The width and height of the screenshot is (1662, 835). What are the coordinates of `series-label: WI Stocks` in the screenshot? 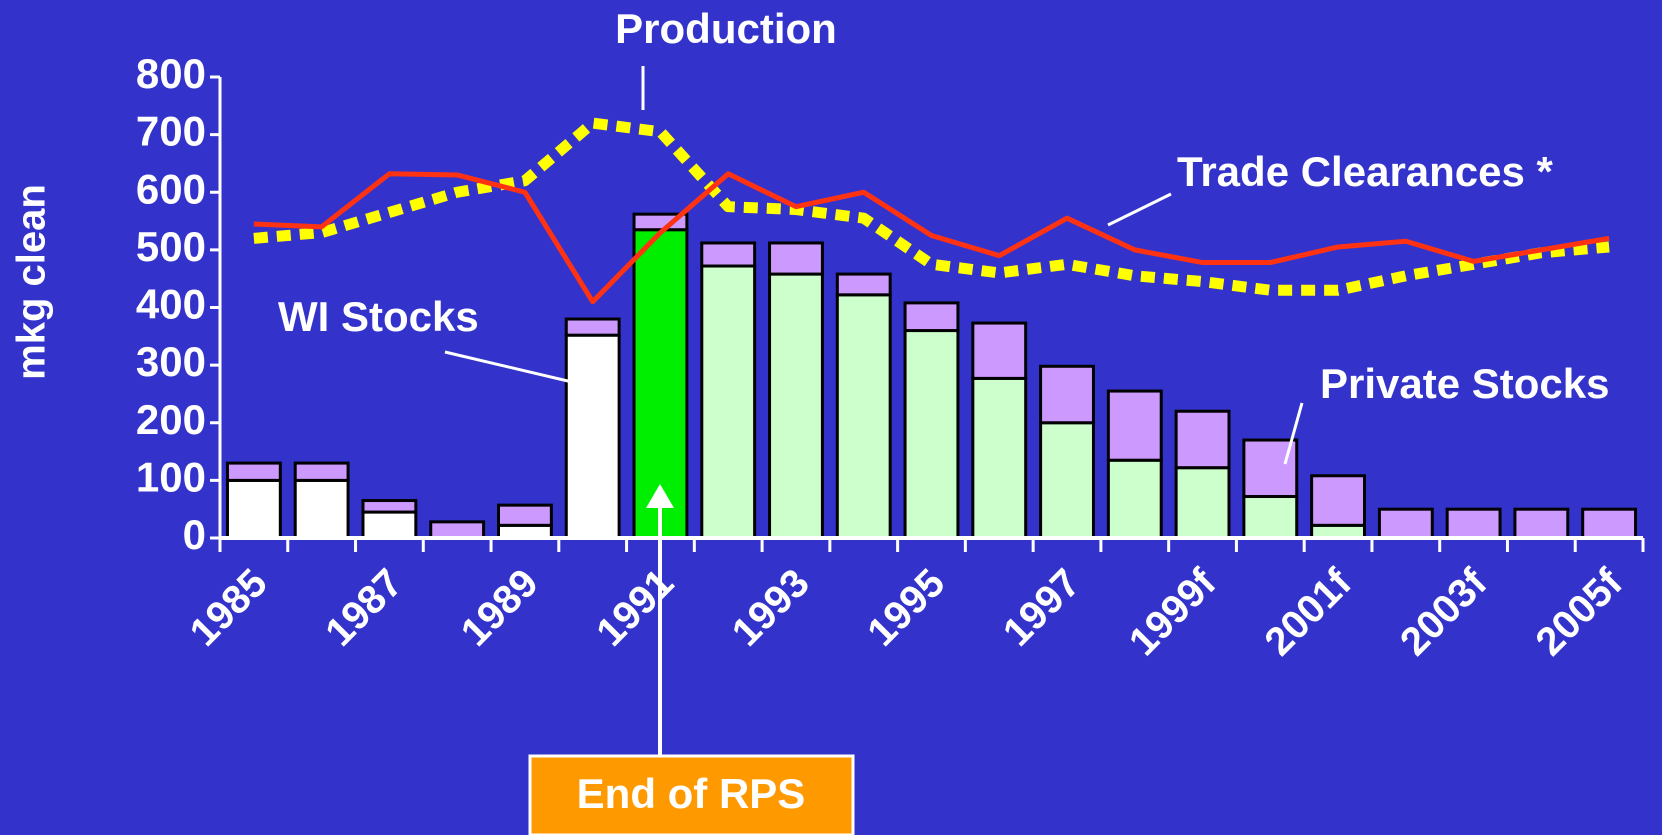 It's located at (378, 316).